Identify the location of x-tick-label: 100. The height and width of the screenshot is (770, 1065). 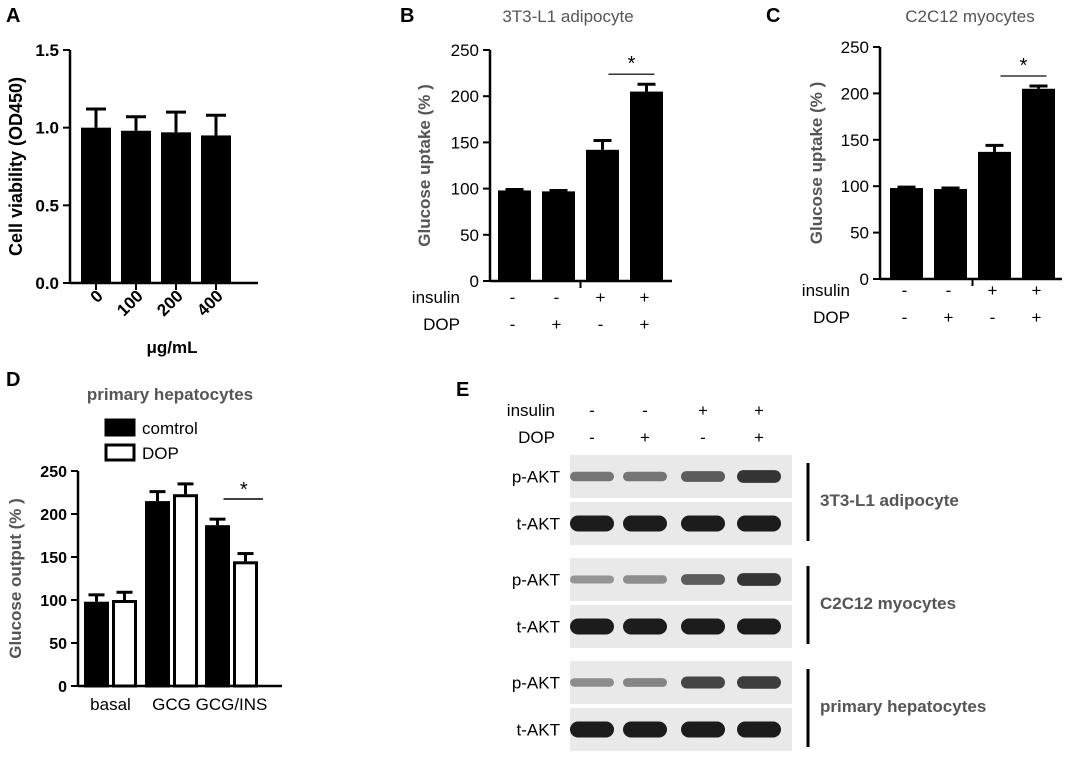
(129, 302).